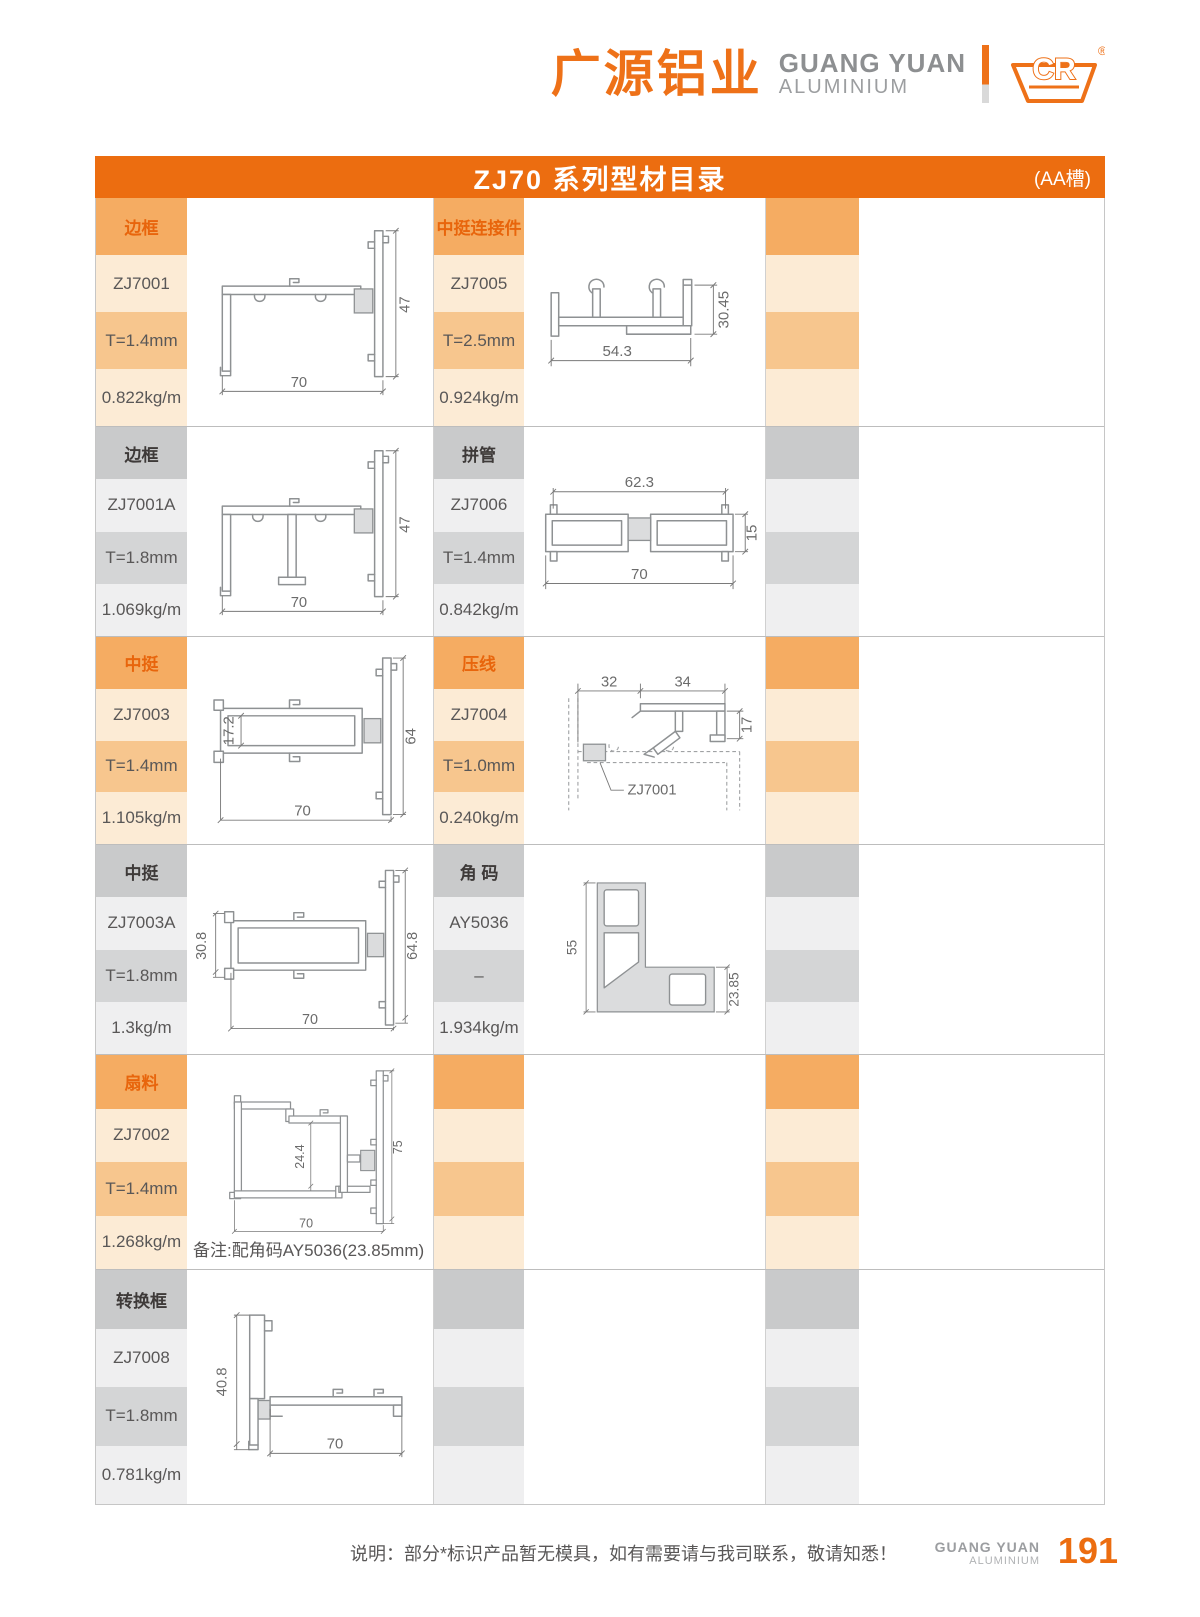 The height and width of the screenshot is (1617, 1200). Describe the element at coordinates (141, 1135) in the screenshot. I see `model-cell: ZJ7002` at that location.